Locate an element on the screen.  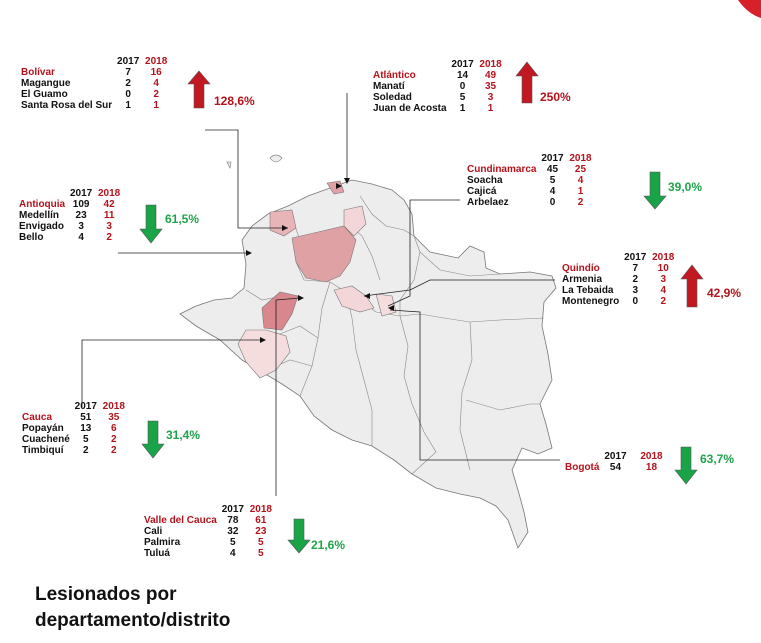
department-sucre-cordoba is located at coordinates (355, 221).